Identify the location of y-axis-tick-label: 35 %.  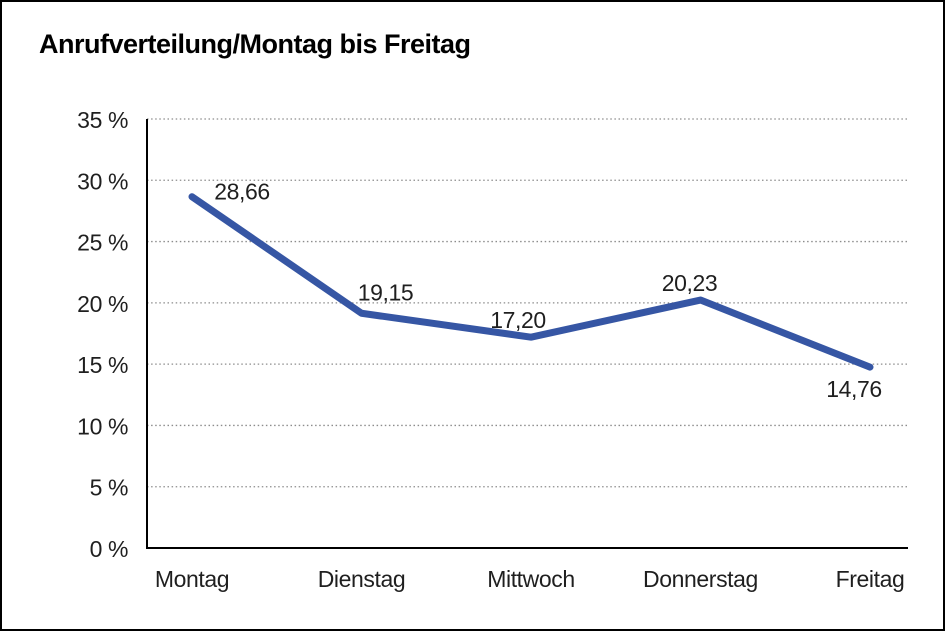
(102, 120).